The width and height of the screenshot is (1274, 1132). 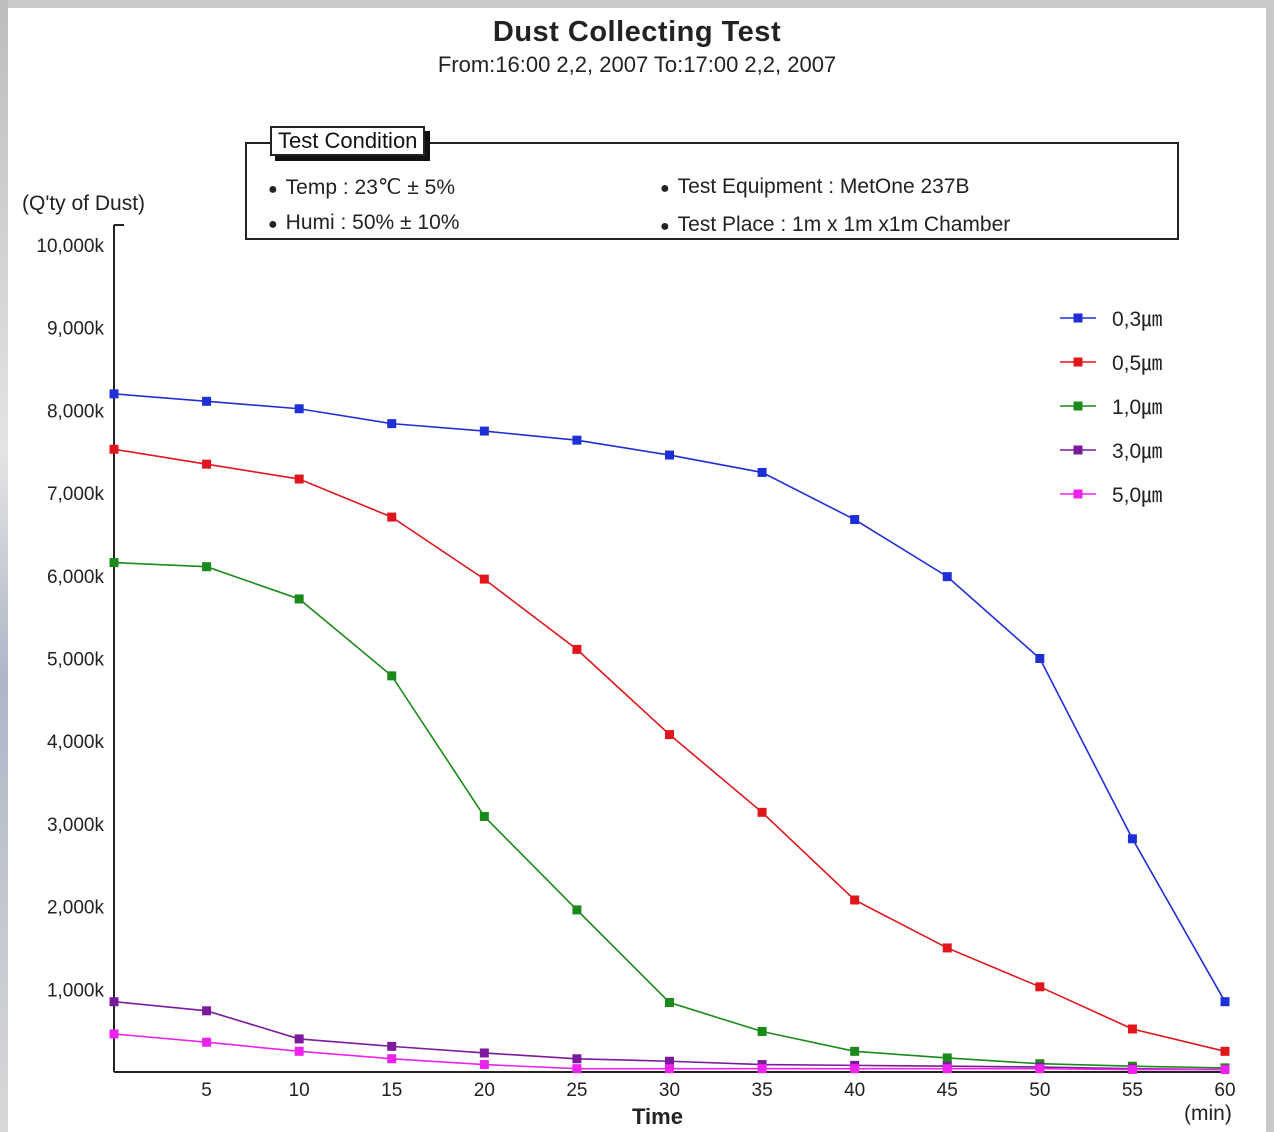 What do you see at coordinates (1132, 1090) in the screenshot?
I see `x-tick-label: 55` at bounding box center [1132, 1090].